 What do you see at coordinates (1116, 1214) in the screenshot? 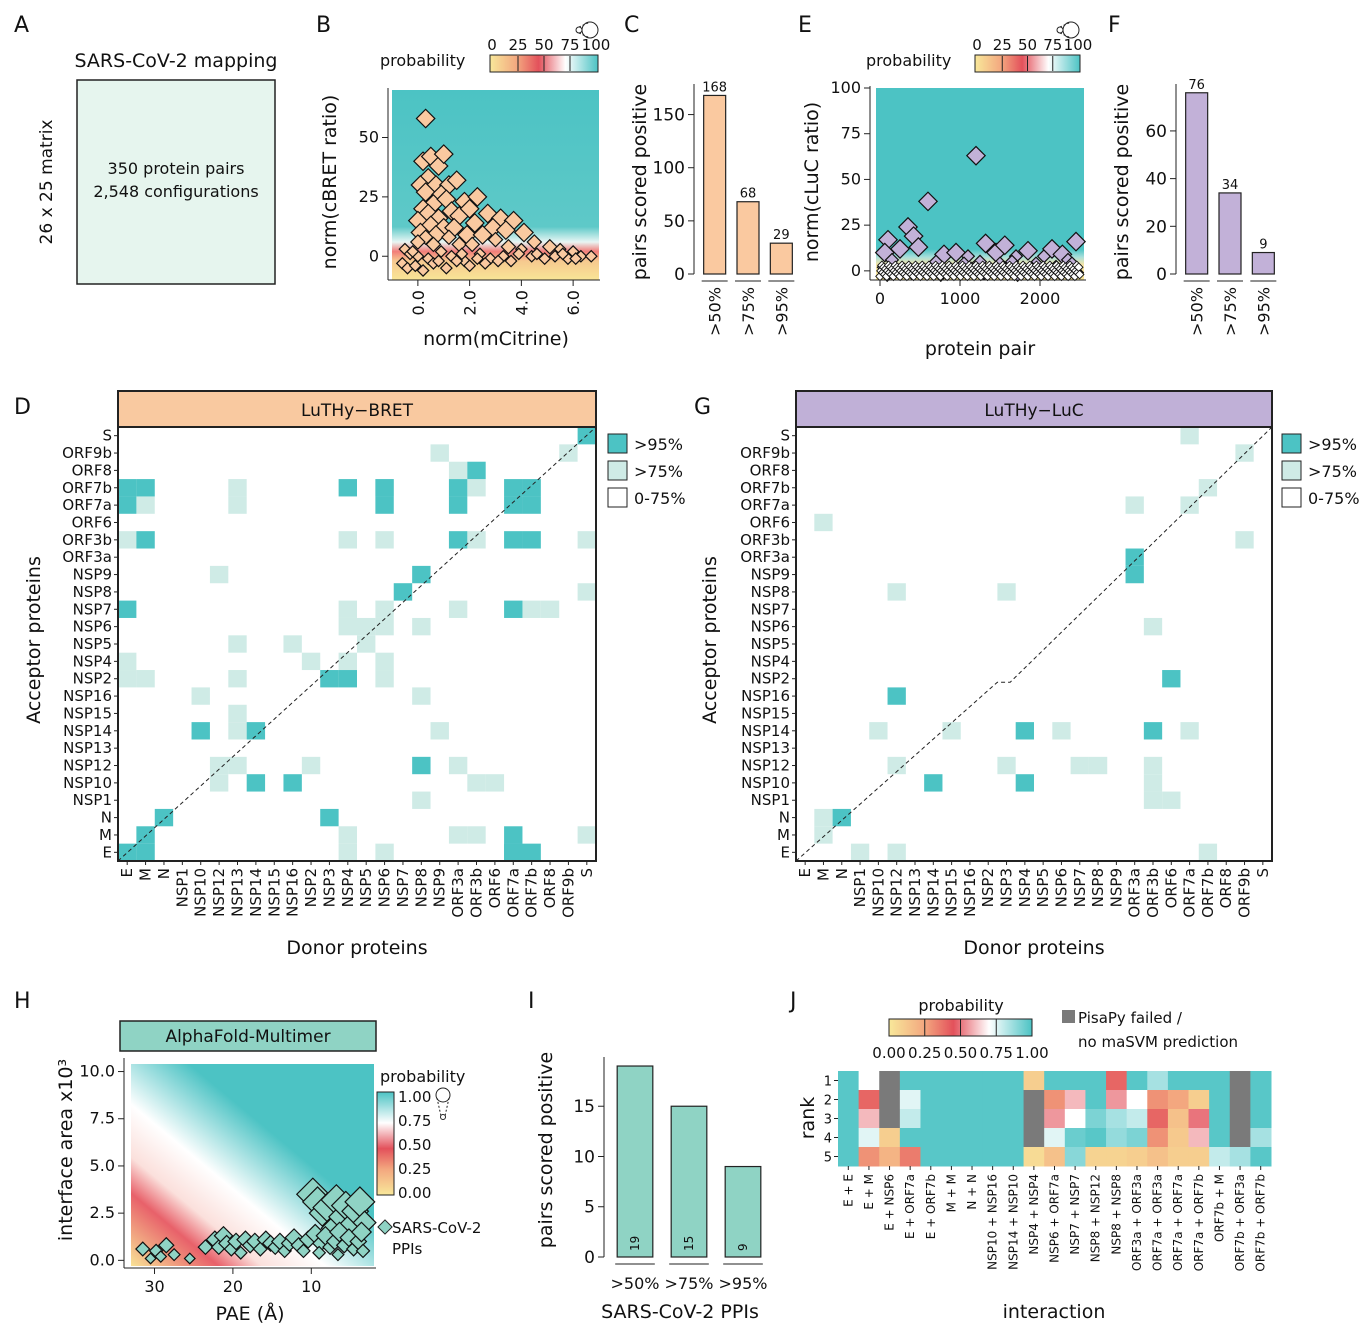
I see `x-tick-label: NSP8 + NSP8` at bounding box center [1116, 1214].